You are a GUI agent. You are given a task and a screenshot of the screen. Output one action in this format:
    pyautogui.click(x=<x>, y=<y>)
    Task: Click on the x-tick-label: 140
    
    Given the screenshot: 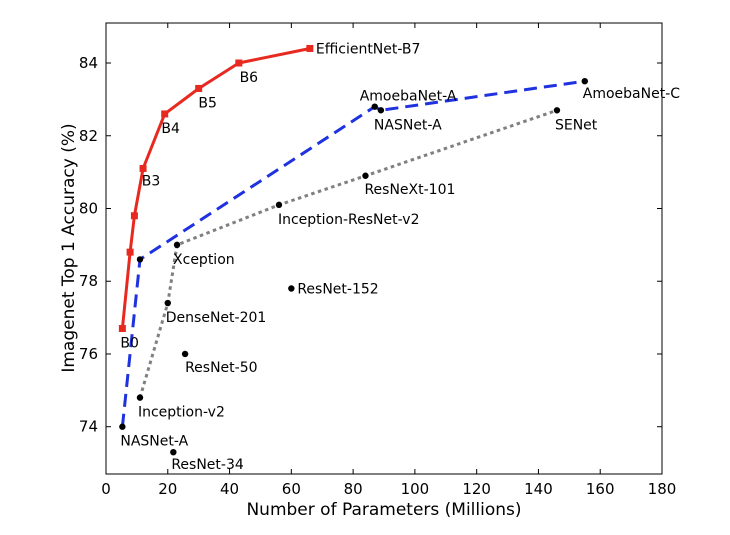 What is the action you would take?
    pyautogui.click(x=538, y=489)
    